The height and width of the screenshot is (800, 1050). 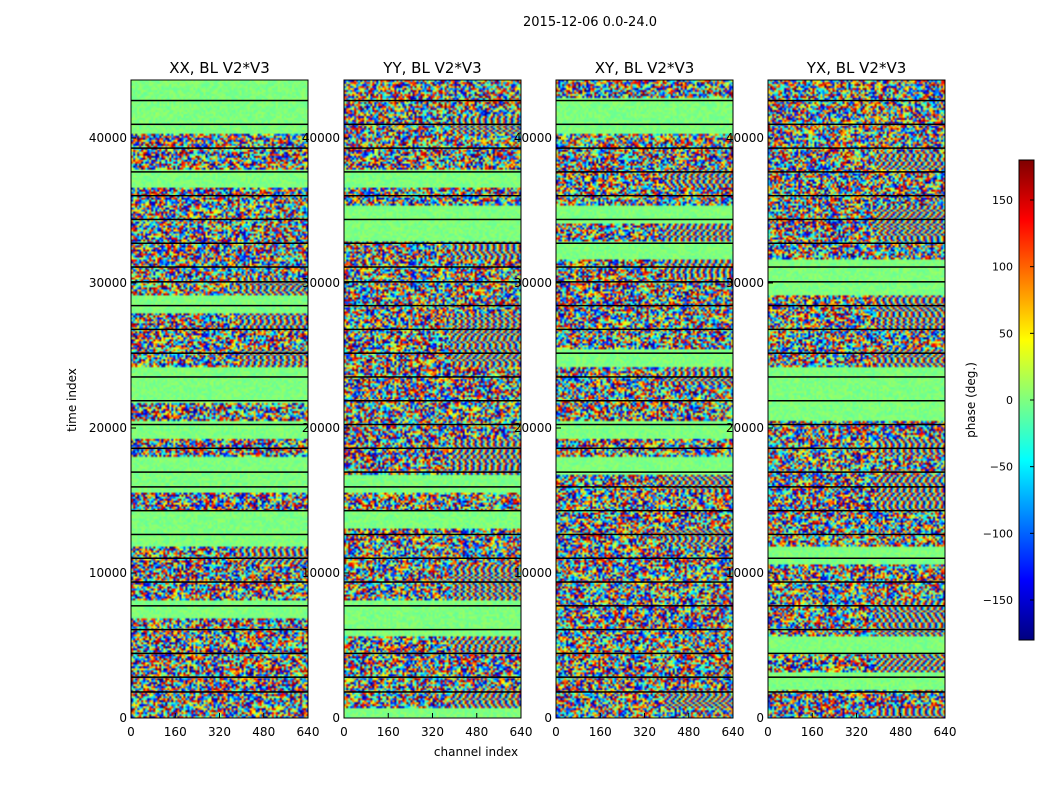 I want to click on colorbar-tick-label: −50, so click(x=1001, y=467).